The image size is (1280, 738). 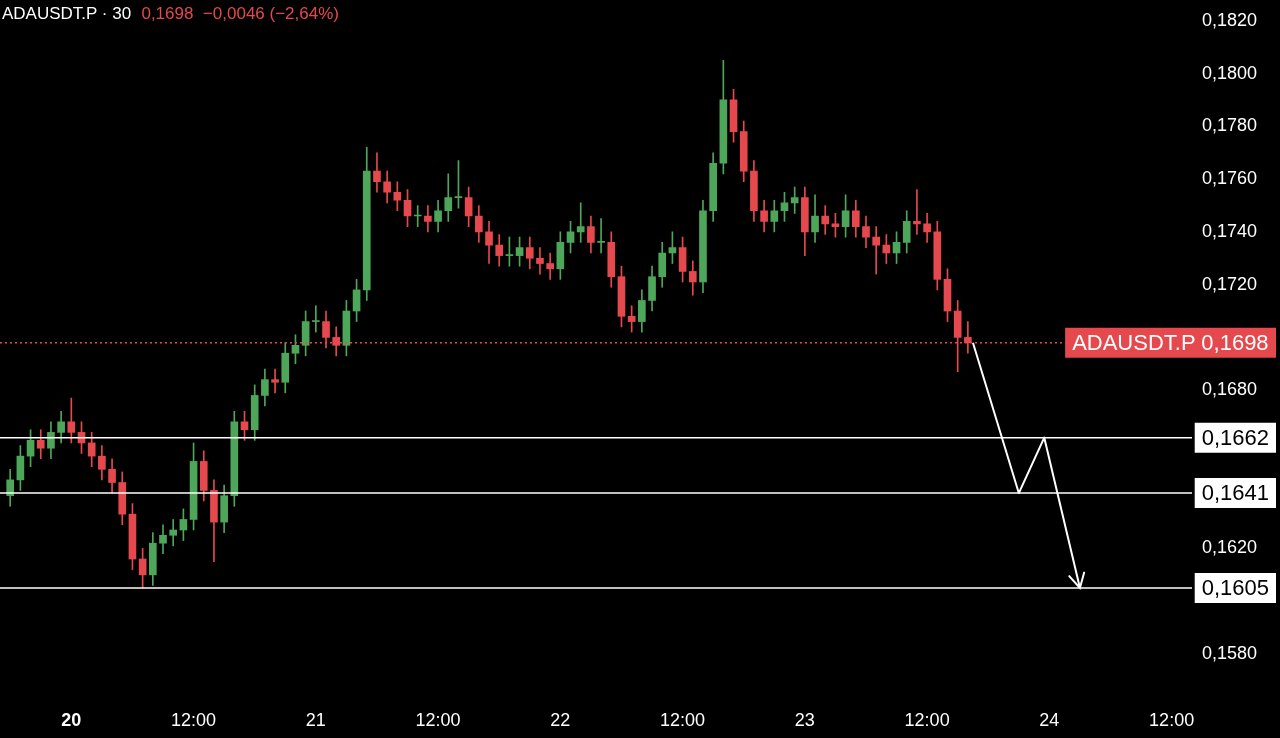 What do you see at coordinates (315, 719) in the screenshot?
I see `x-tick-label: 21` at bounding box center [315, 719].